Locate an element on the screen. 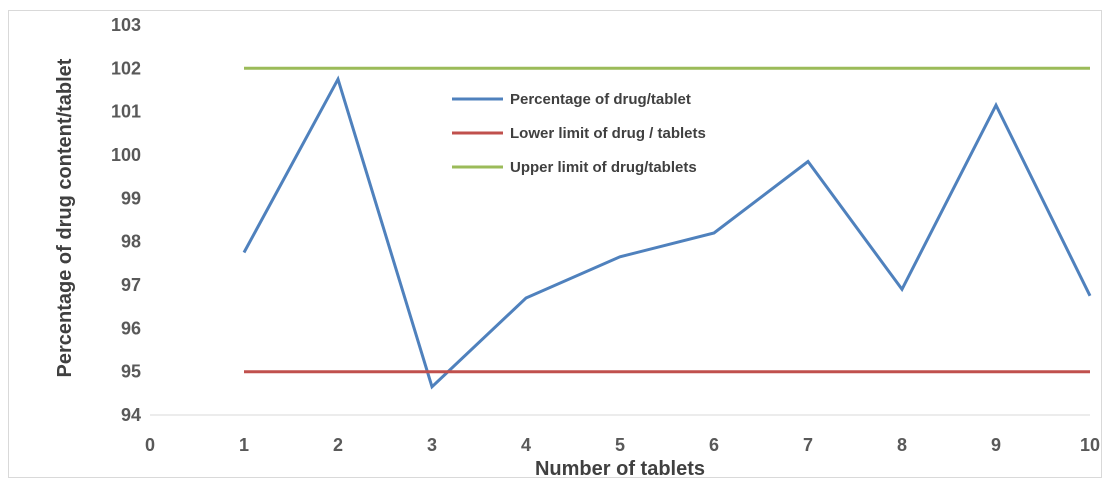  x-axis-ticks: 0 1 2 3 4 5 6 7 8 9 10 is located at coordinates (622, 445).